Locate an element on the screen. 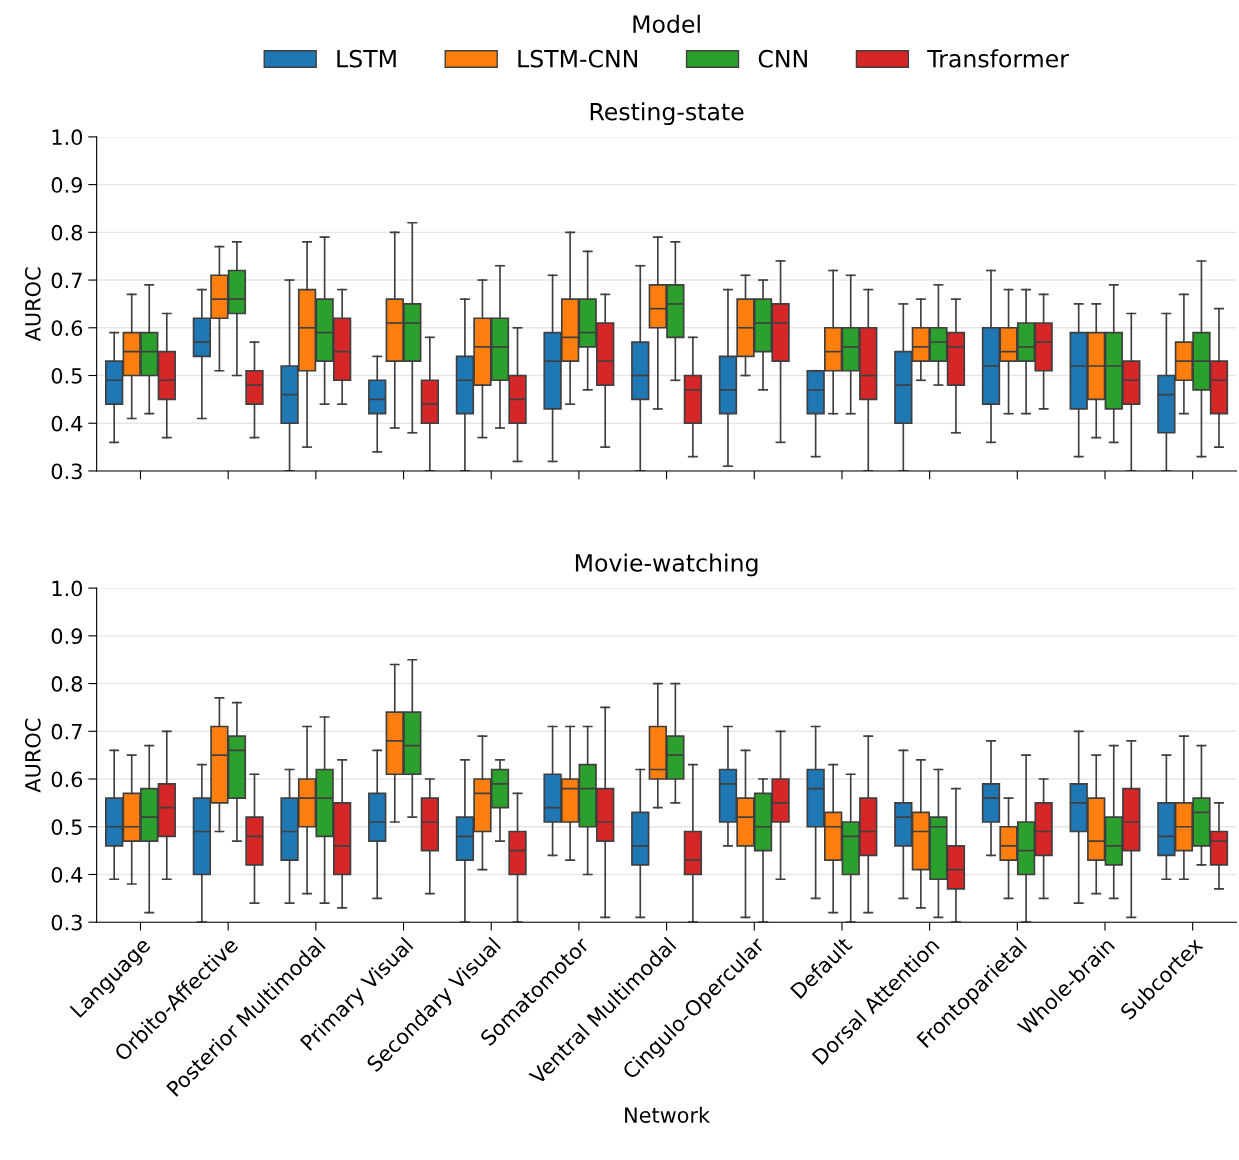 Image resolution: width=1239 pixels, height=1160 pixels. x-axis-title: Network is located at coordinates (668, 1114).